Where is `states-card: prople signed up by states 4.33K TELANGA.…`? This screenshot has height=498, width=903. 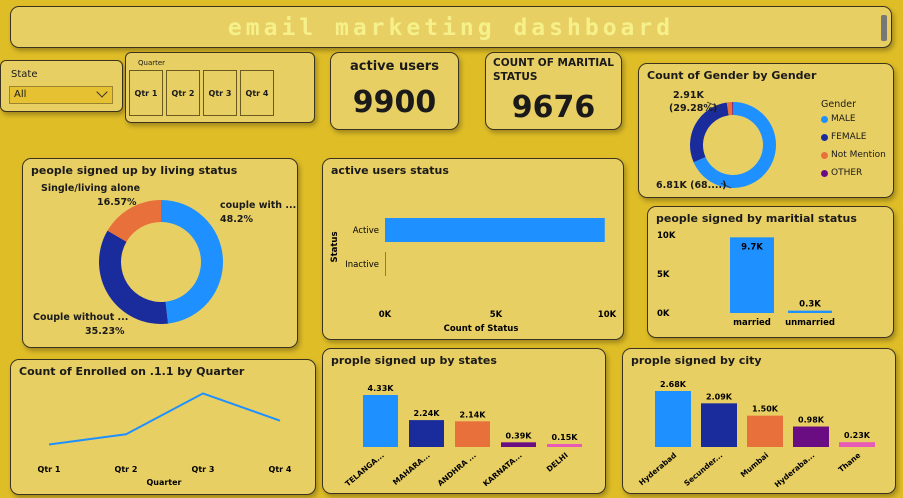
states-card: prople signed up by states 4.33K TELANGA.… is located at coordinates (464, 421).